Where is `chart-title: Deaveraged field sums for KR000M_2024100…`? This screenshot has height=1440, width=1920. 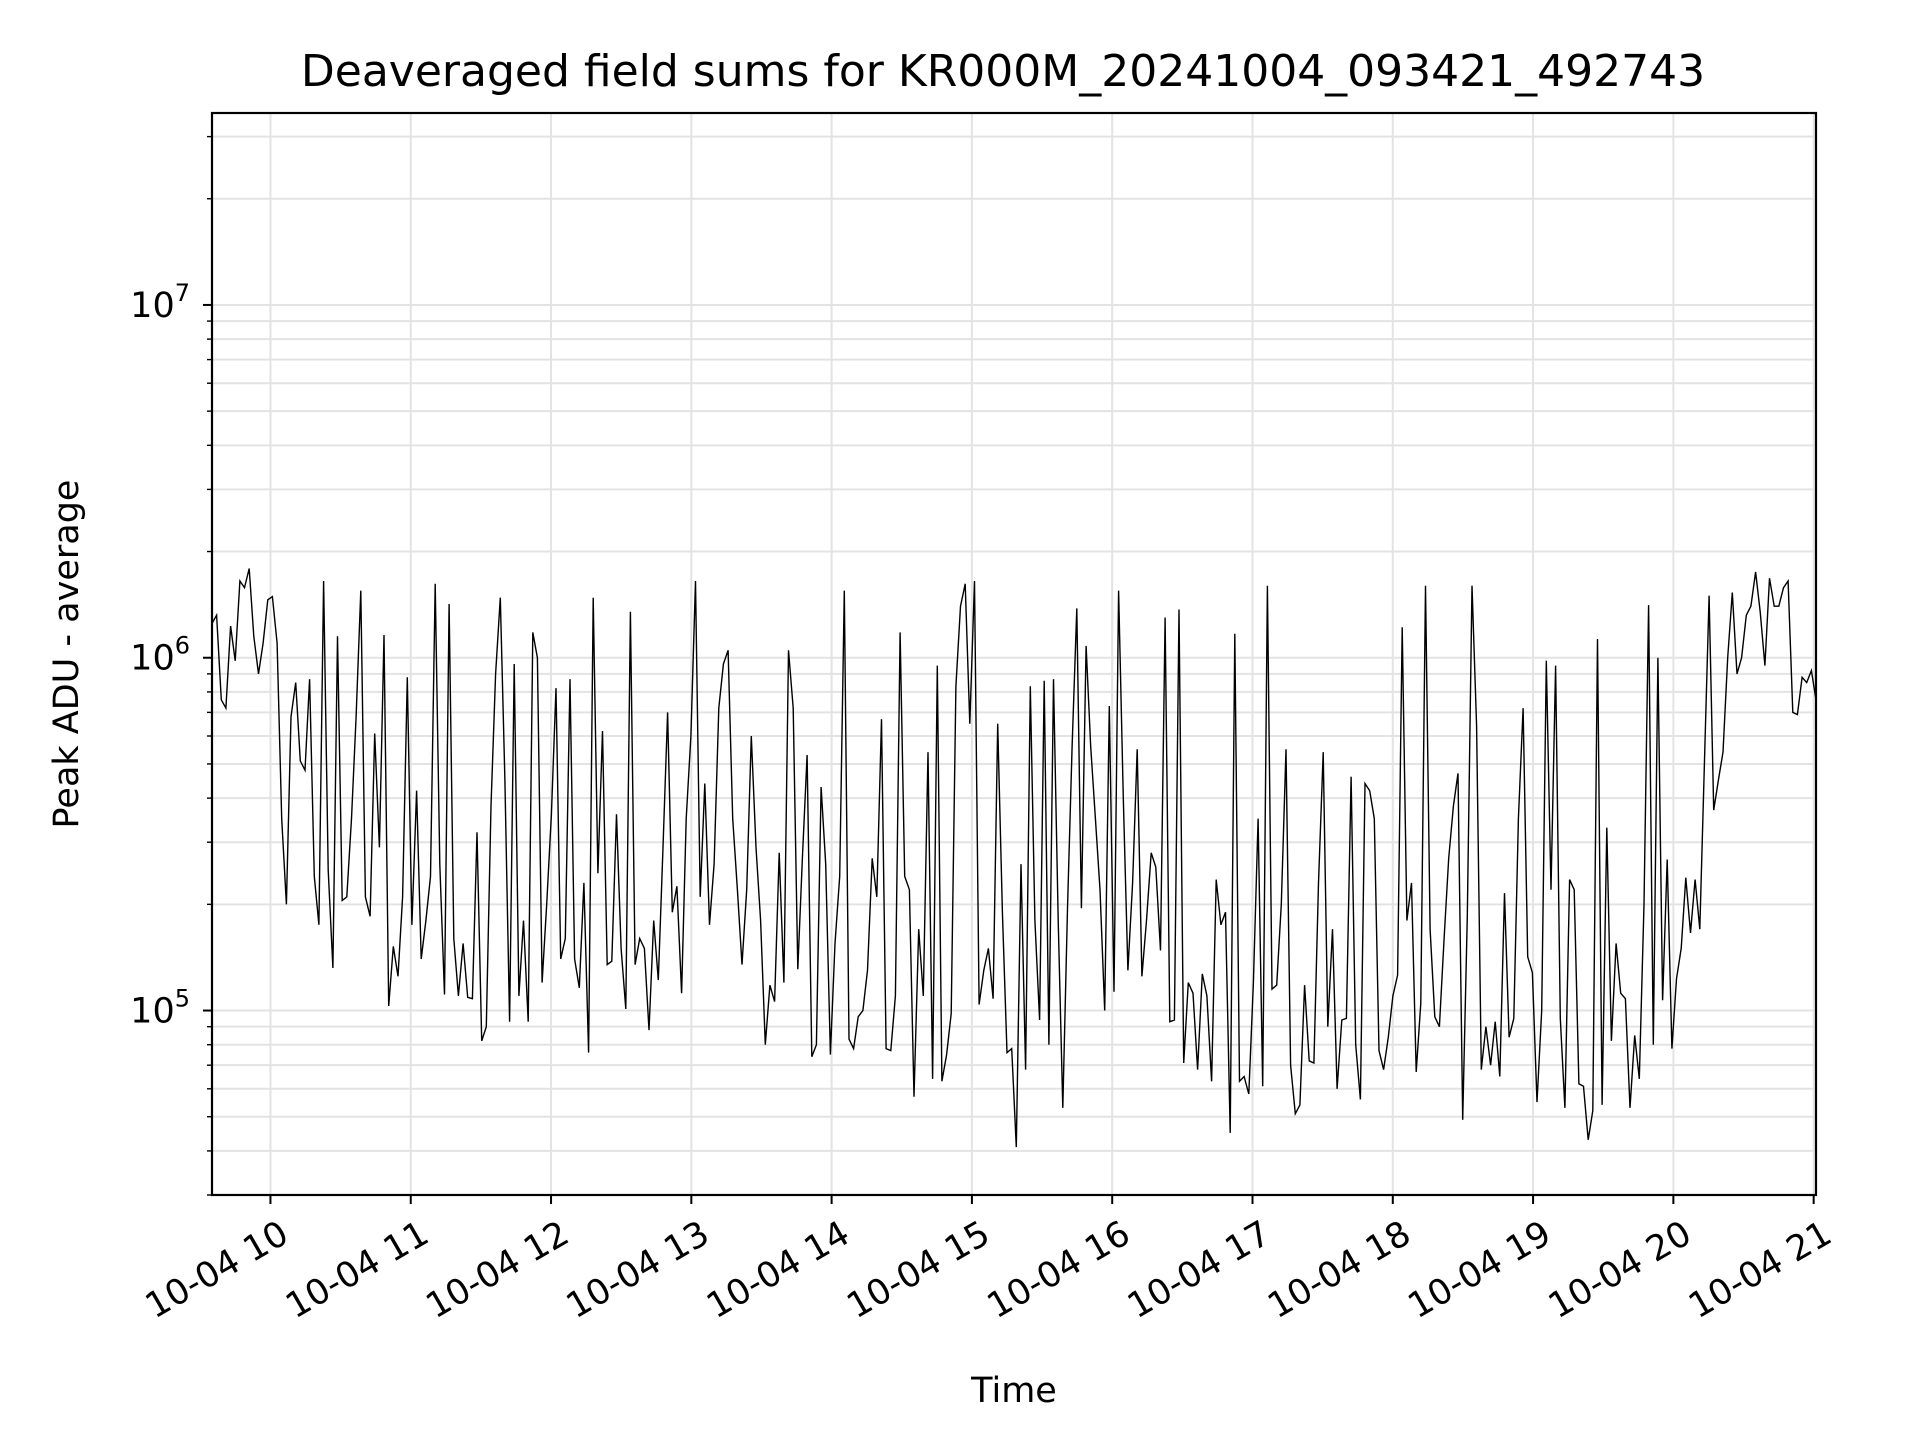
chart-title: Deaveraged field sums for KR000M_2024100… is located at coordinates (1003, 71).